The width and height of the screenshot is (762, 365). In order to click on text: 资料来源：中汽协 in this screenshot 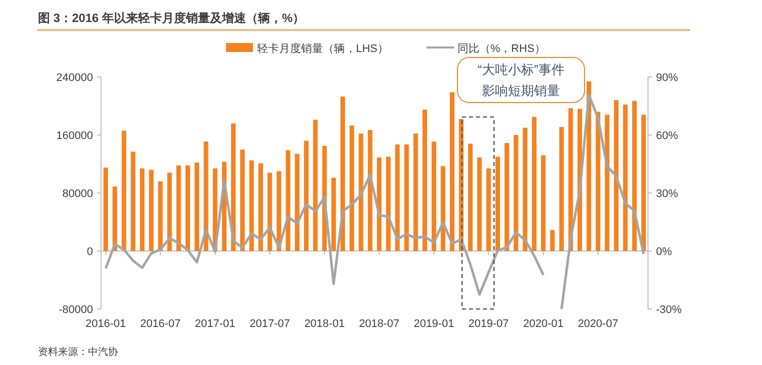, I will do `click(78, 352)`.